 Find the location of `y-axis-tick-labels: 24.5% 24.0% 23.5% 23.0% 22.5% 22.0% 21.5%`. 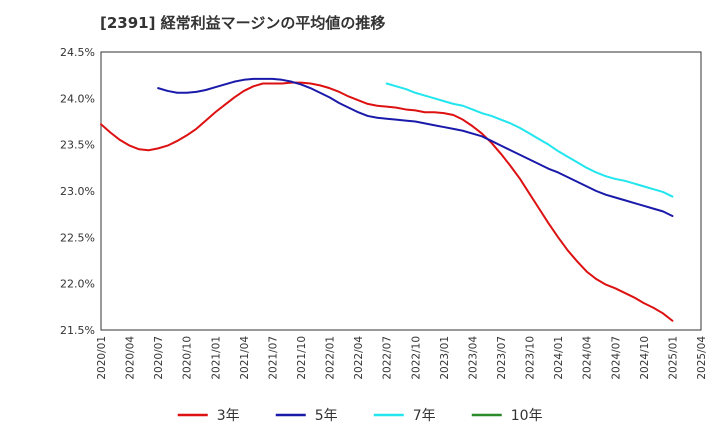

y-axis-tick-labels: 24.5% 24.0% 23.5% 23.0% 22.5% 22.0% 21.5% is located at coordinates (77, 191).